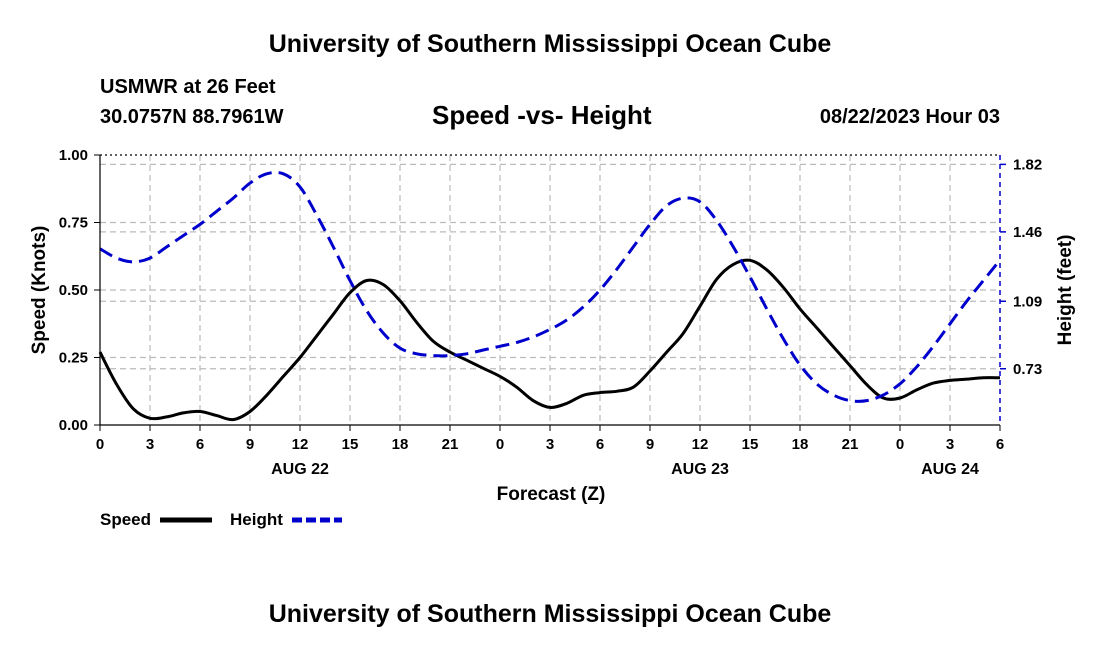 The image size is (1100, 650). What do you see at coordinates (542, 115) in the screenshot?
I see `chart-subtitle: Speed -vs- Height` at bounding box center [542, 115].